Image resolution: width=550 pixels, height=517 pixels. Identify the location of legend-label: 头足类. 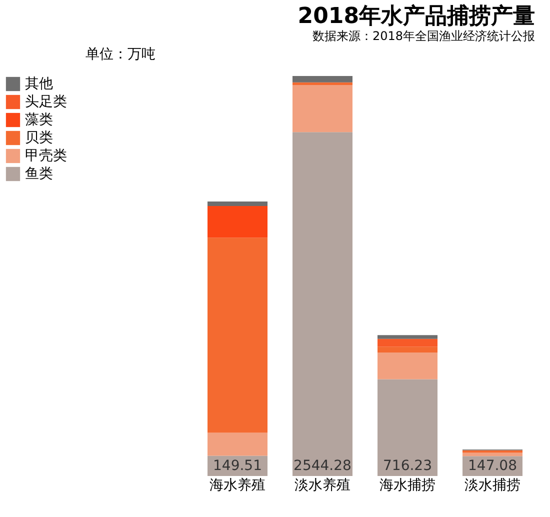
(46, 102).